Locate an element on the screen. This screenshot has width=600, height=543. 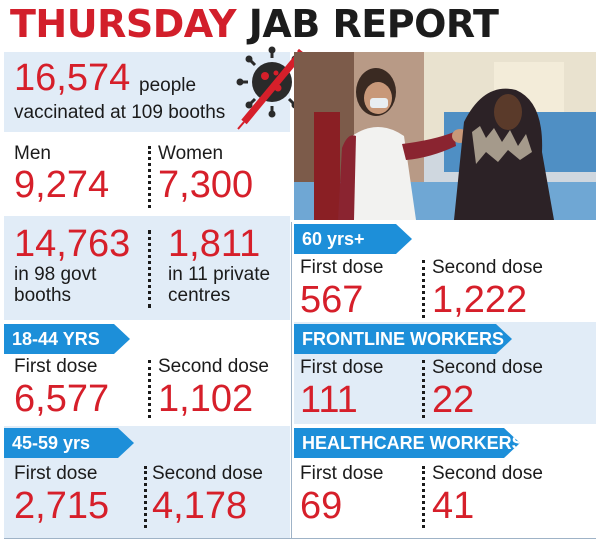
govt-booths-line2: booths is located at coordinates (43, 295).